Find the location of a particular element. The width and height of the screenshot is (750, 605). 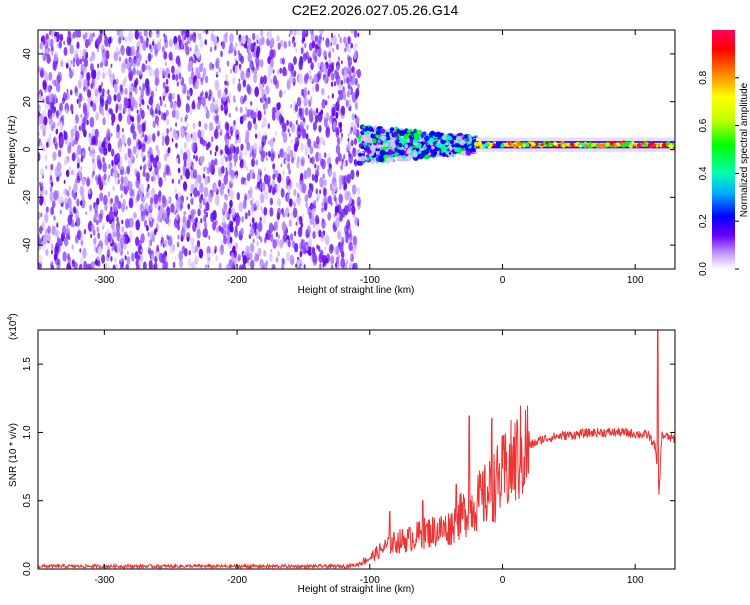

spectrogram-x-tick-label: 100 is located at coordinates (635, 280).